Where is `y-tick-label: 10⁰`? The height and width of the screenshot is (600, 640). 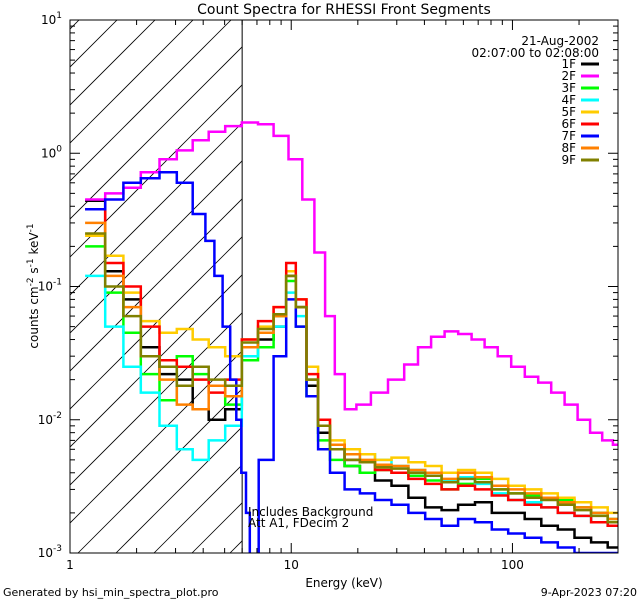 y-tick-label: 10⁰ is located at coordinates (51, 152).